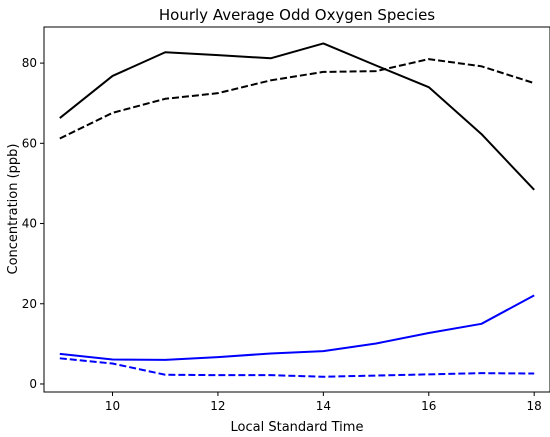 The image size is (550, 437). Describe the element at coordinates (534, 406) in the screenshot. I see `x-tick-label: 18` at that location.